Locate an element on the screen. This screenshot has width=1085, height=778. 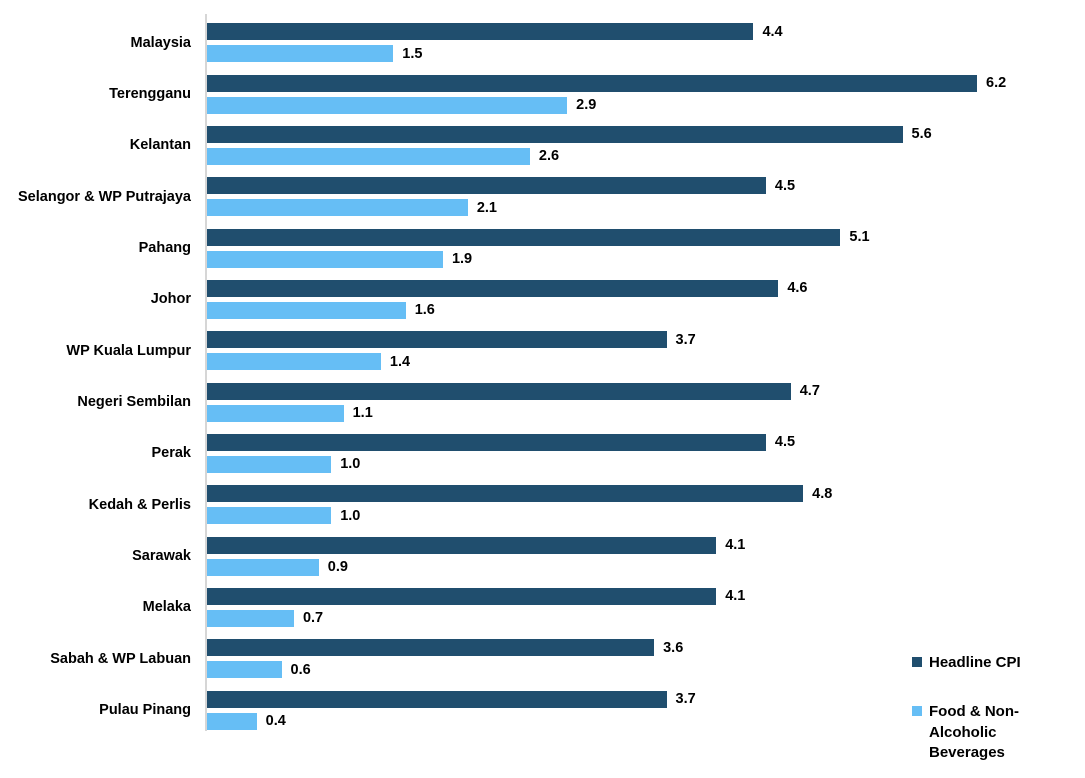
category-label: Pahang is located at coordinates (164, 247).